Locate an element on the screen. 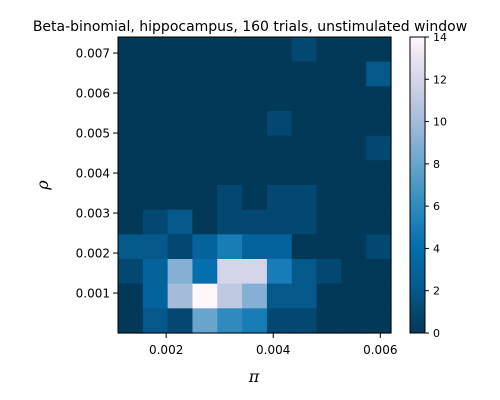 This screenshot has height=400, width=500. colorbar-ticks: 0 2 4 6 8 10 12 14 is located at coordinates (436, 185).